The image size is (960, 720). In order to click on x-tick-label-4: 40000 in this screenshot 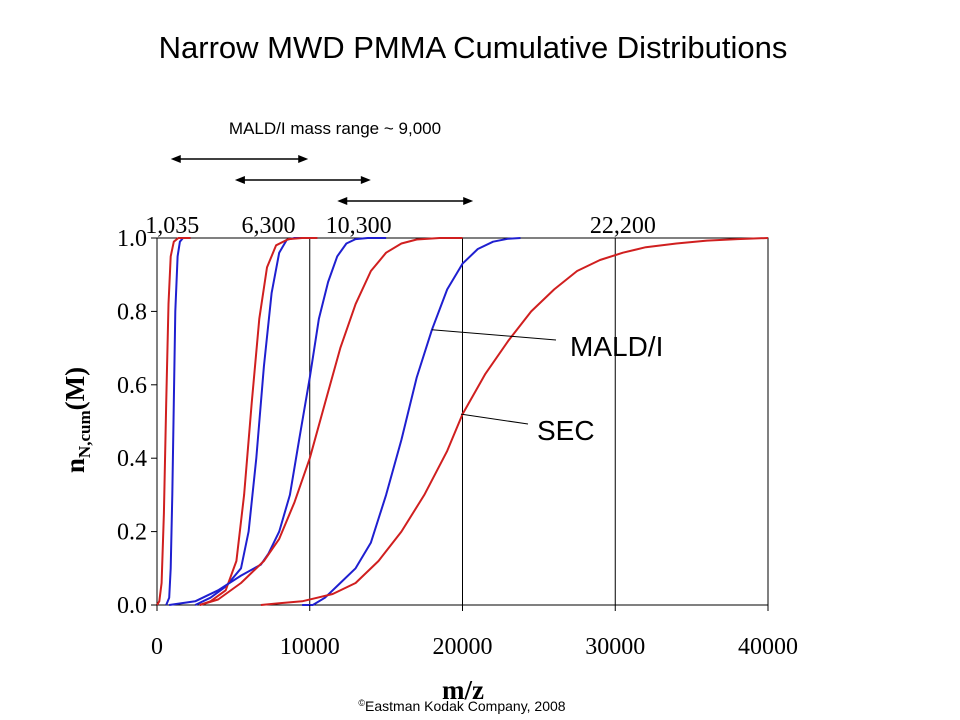, I will do `click(768, 647)`.